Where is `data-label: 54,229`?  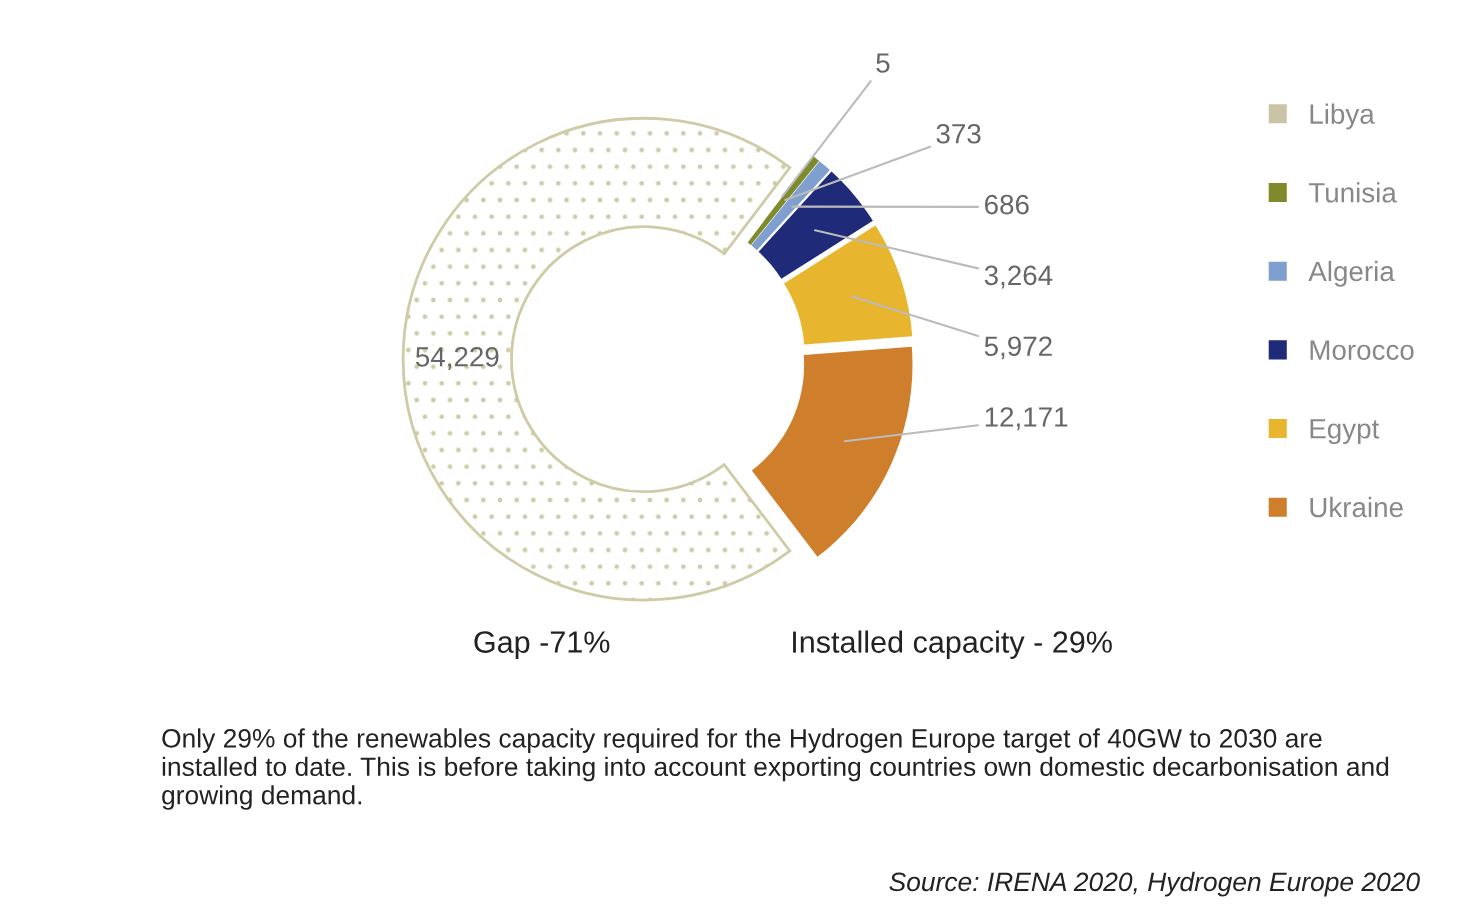
data-label: 54,229 is located at coordinates (457, 358).